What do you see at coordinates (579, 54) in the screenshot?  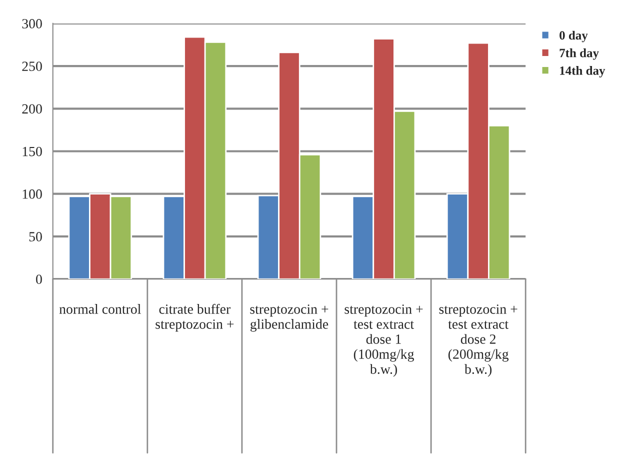 I see `legend-label: 7th day` at bounding box center [579, 54].